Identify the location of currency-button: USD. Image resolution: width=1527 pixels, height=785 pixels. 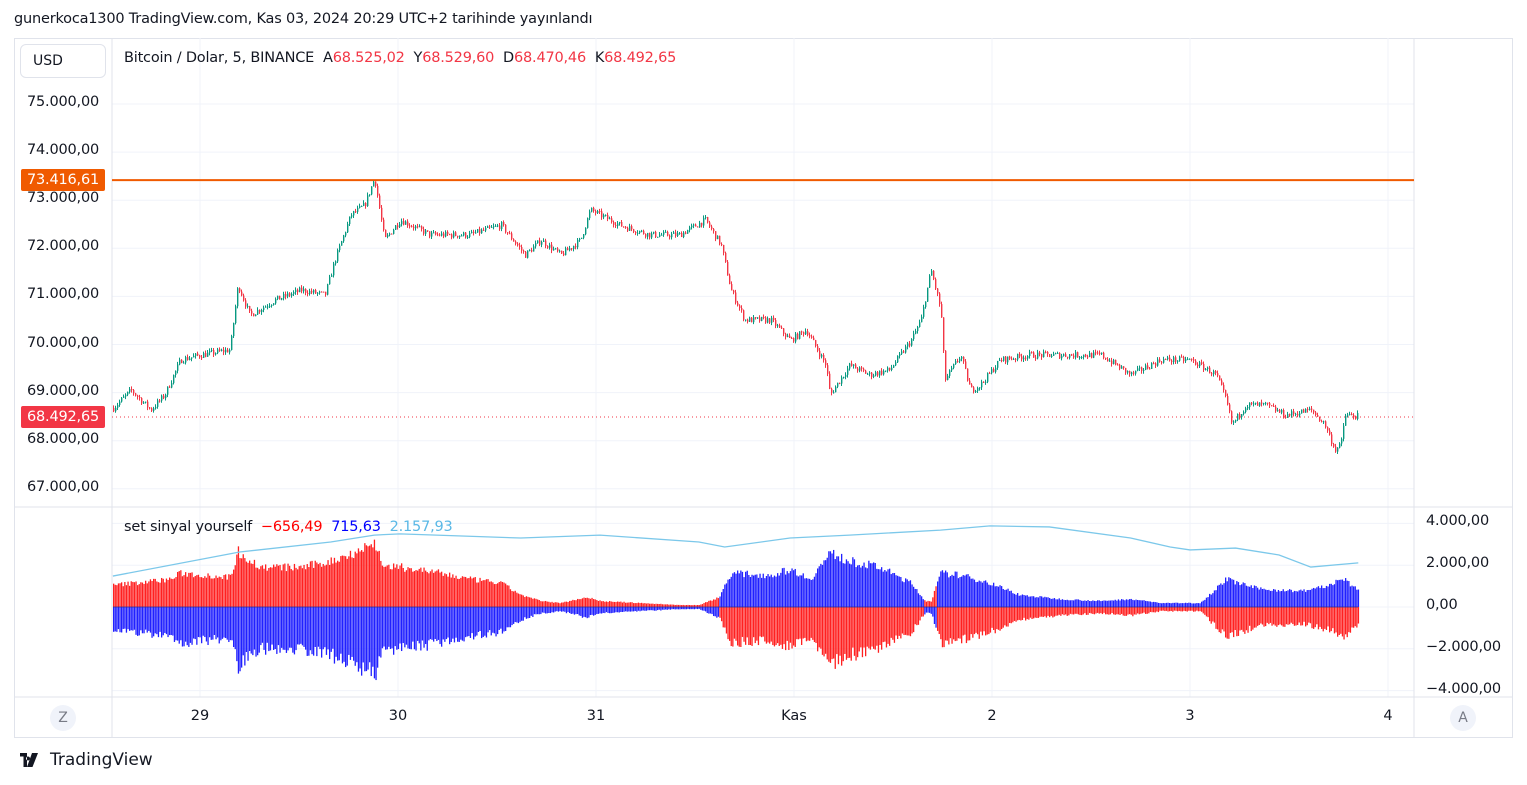
(63, 61).